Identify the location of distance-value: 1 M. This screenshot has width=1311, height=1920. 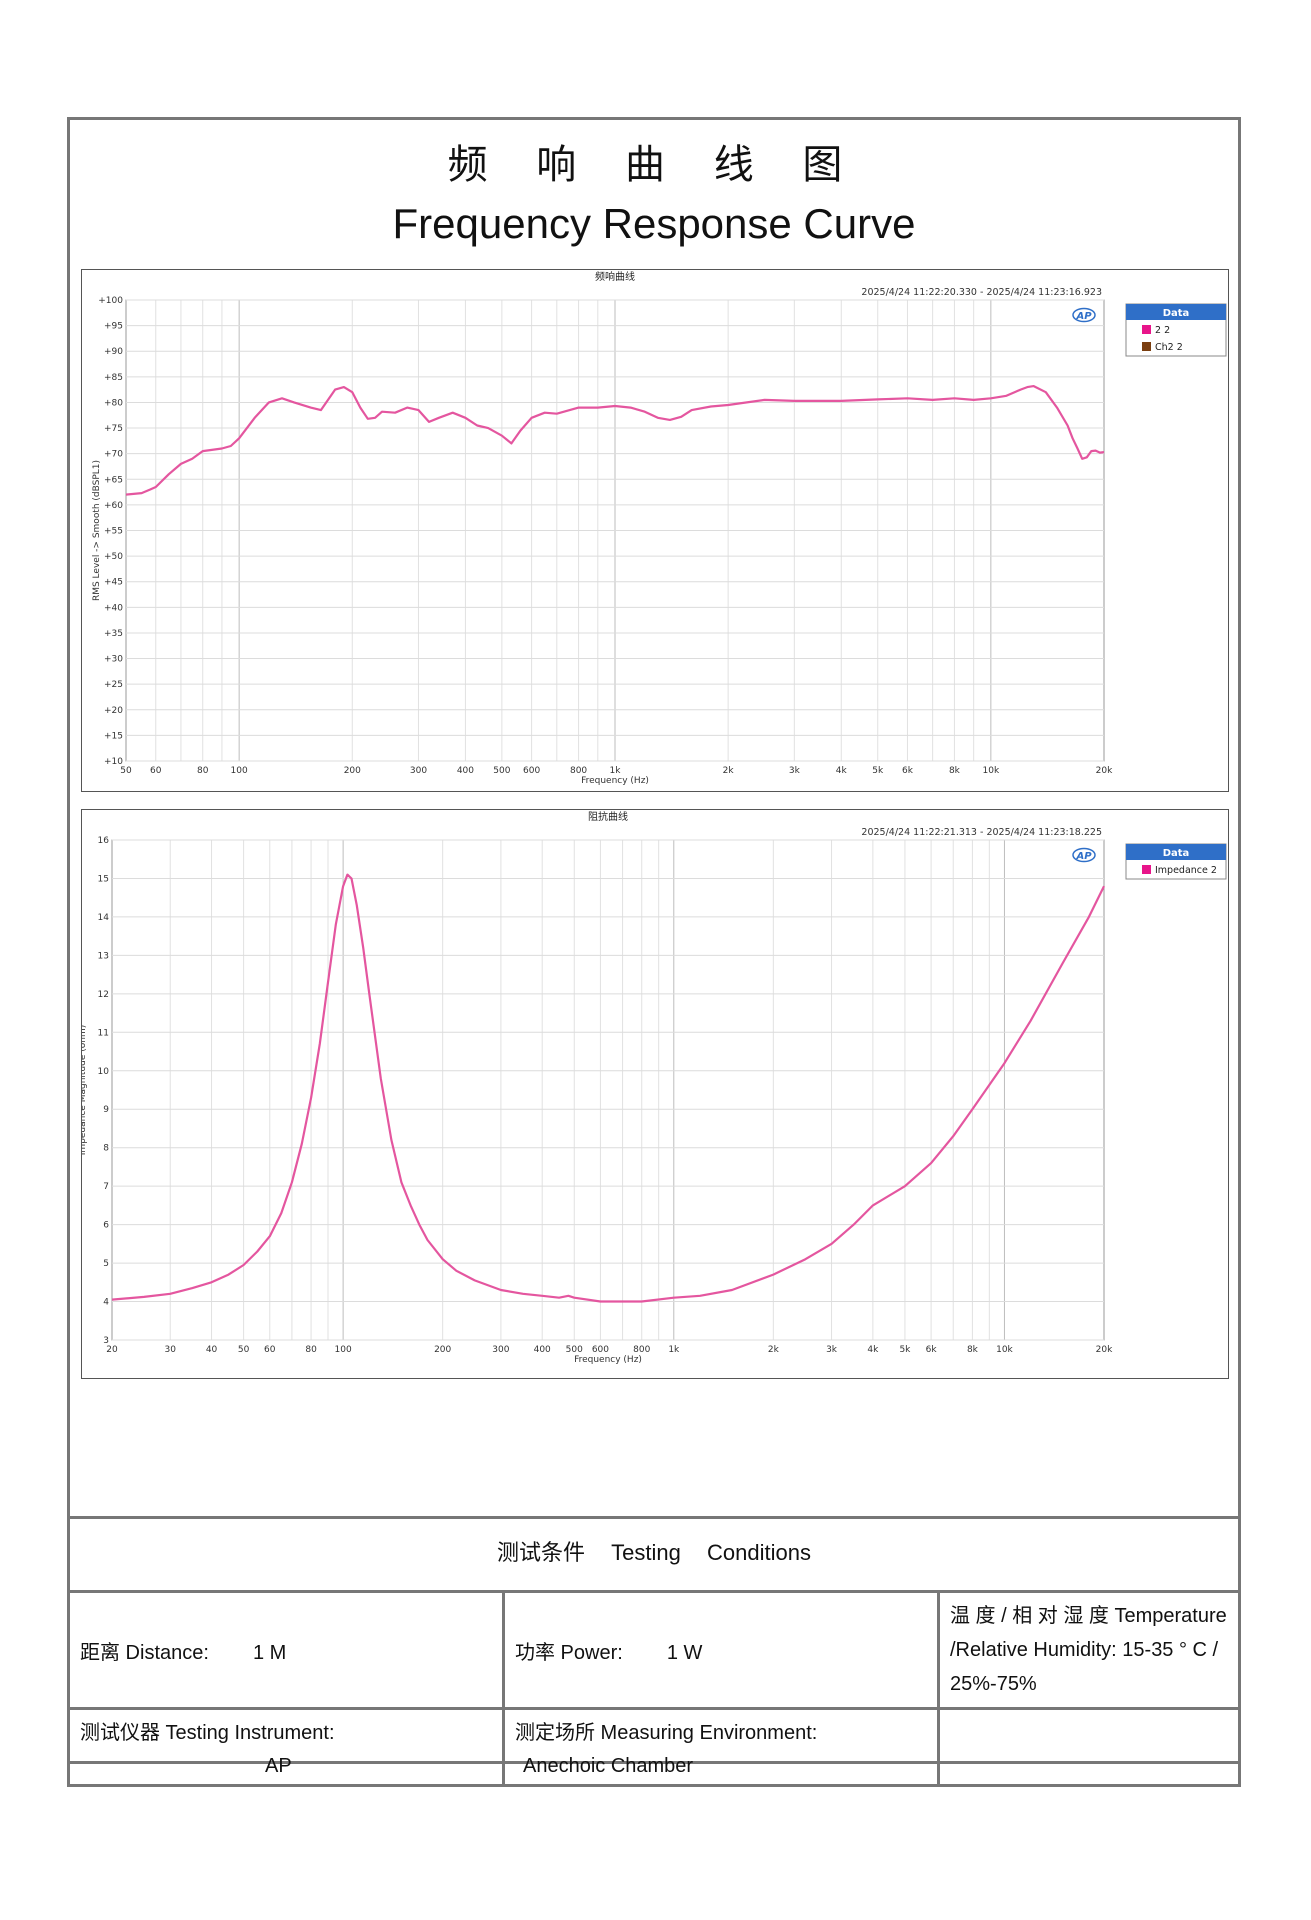
(269, 1652).